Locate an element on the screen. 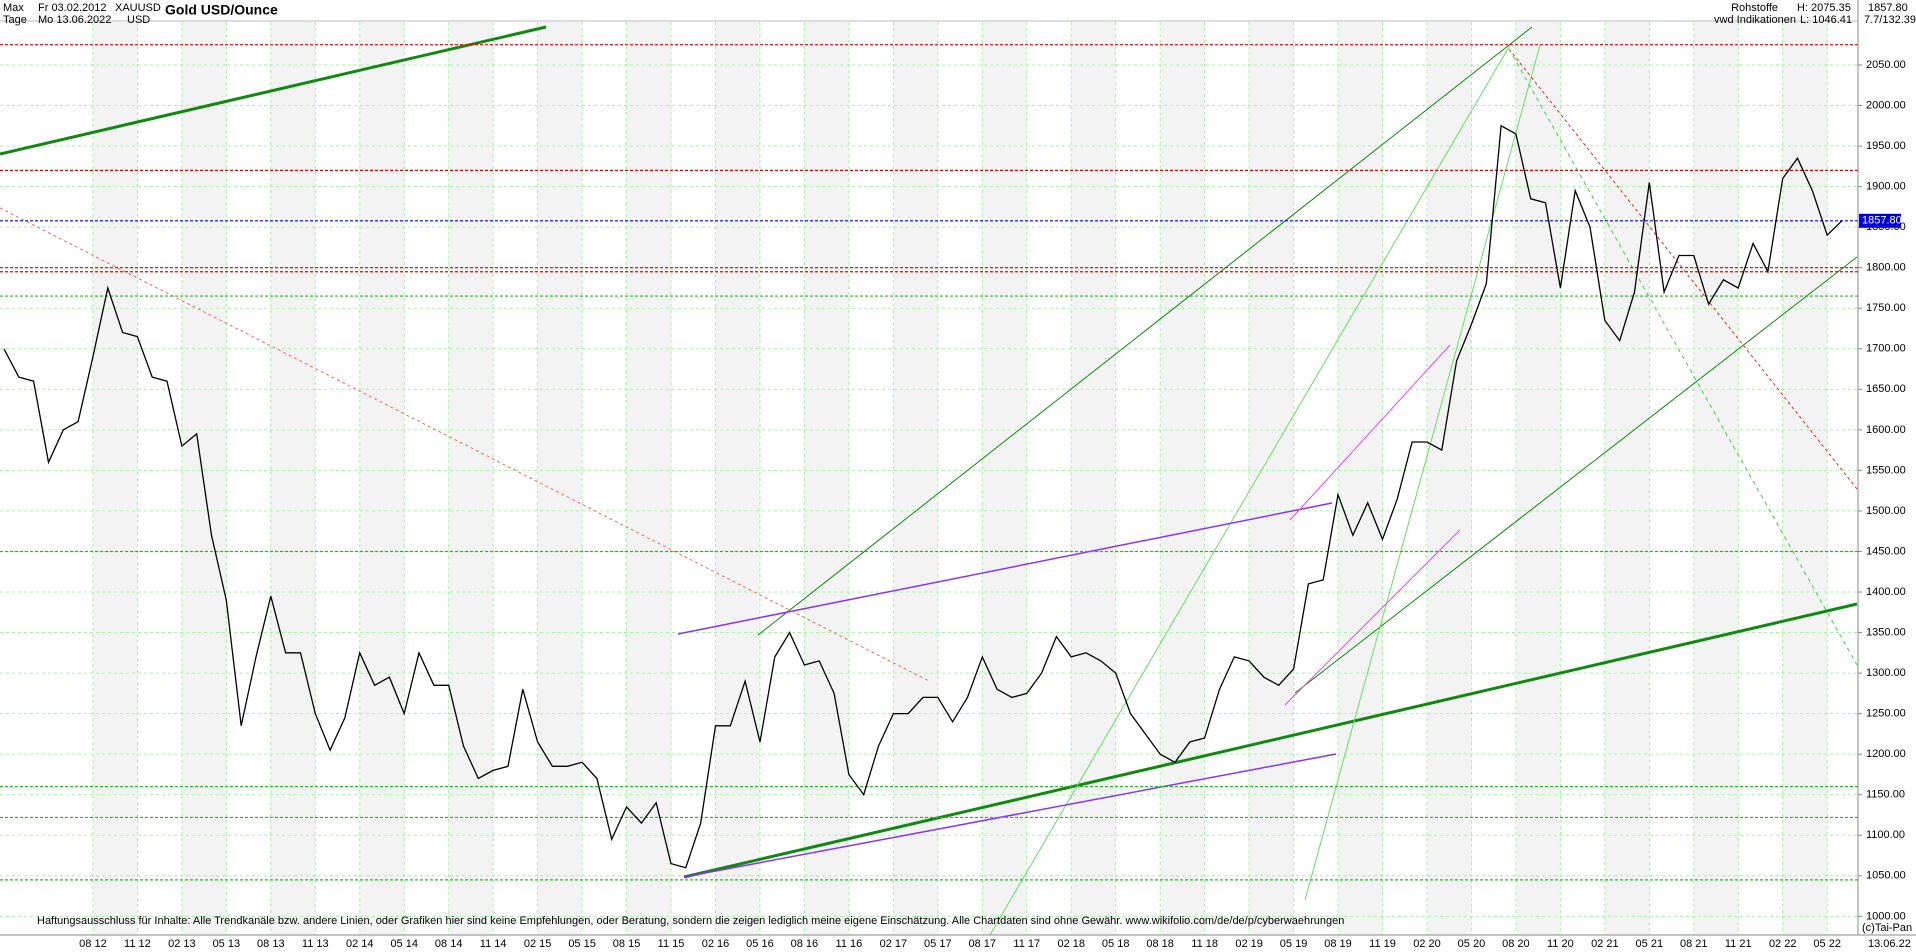 The height and width of the screenshot is (952, 1916). source: vwd Indikationen is located at coordinates (1755, 20).